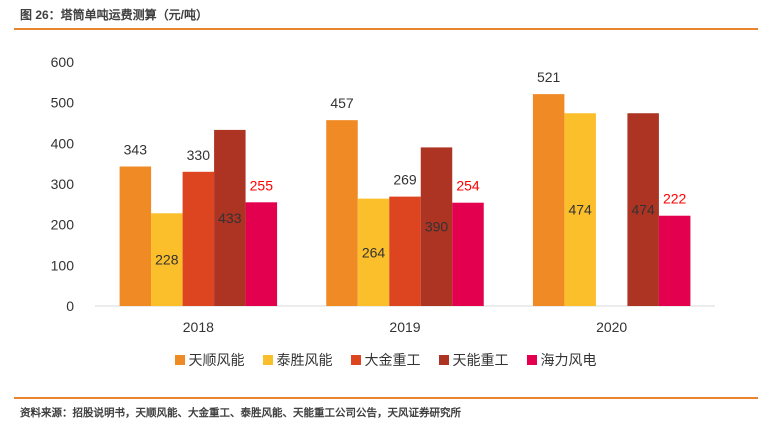  What do you see at coordinates (304, 360) in the screenshot?
I see `legend-label: 泰胜风能` at bounding box center [304, 360].